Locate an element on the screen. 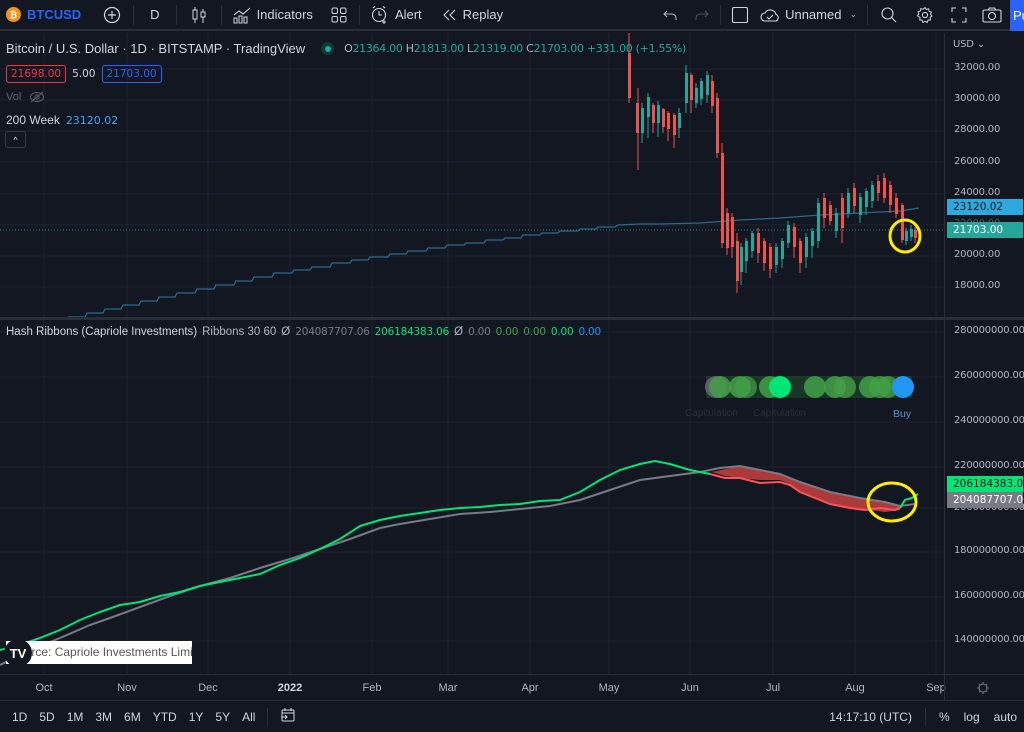  range-button-5y: 5Y is located at coordinates (223, 716).